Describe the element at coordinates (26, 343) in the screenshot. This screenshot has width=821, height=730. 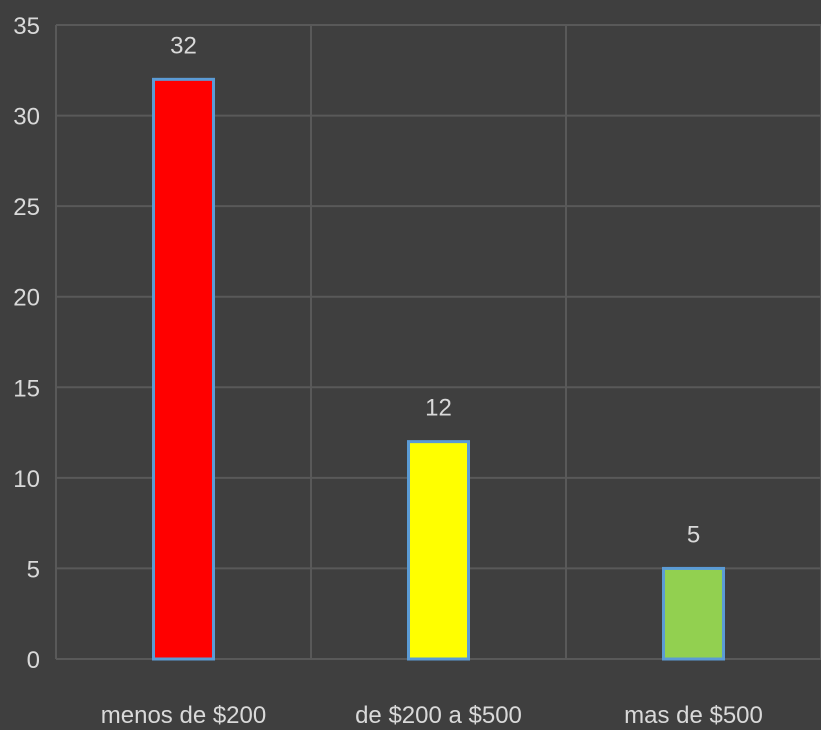
I see `y-axis-ticks: 0 5 10 15 20 25 30 35` at that location.